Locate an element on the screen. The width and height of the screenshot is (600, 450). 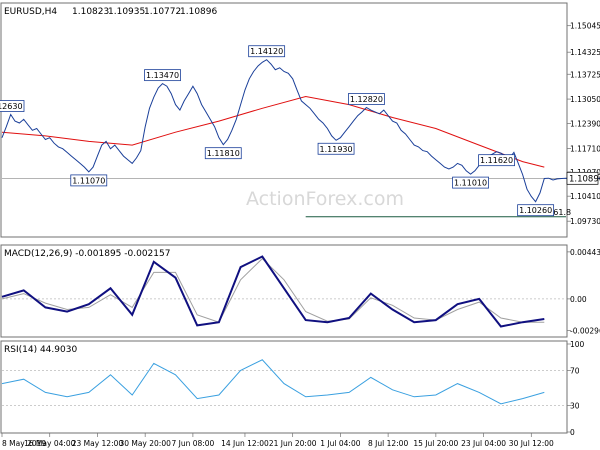
price-annotation: 1.12630 is located at coordinates (12, 106).